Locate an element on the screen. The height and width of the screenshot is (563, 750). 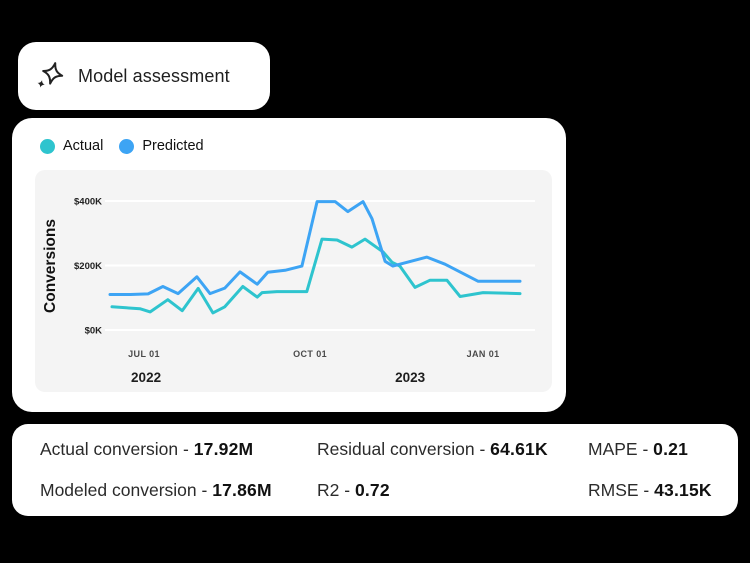
legend-item-actual: Actual is located at coordinates (71, 146).